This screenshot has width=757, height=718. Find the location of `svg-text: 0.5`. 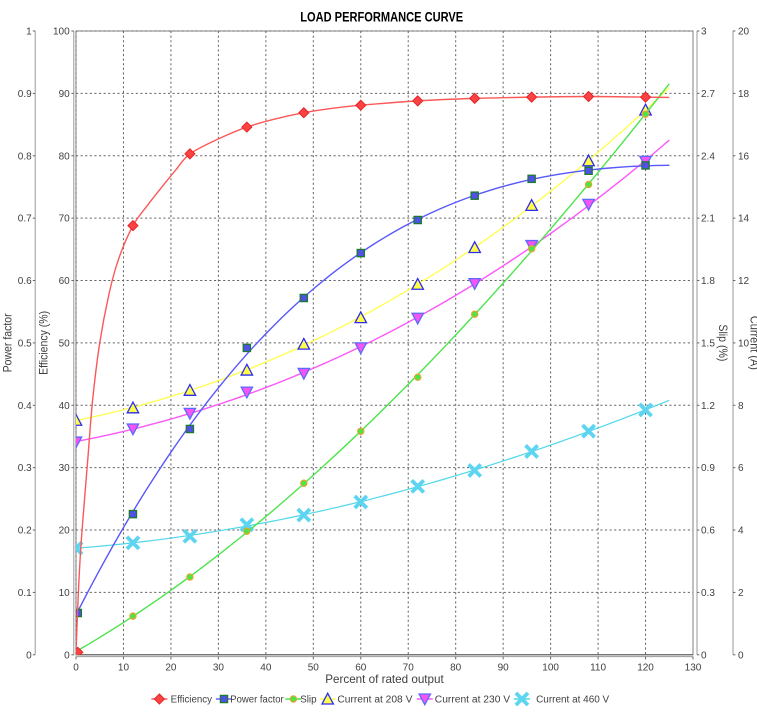

svg-text: 0.5 is located at coordinates (25, 343).